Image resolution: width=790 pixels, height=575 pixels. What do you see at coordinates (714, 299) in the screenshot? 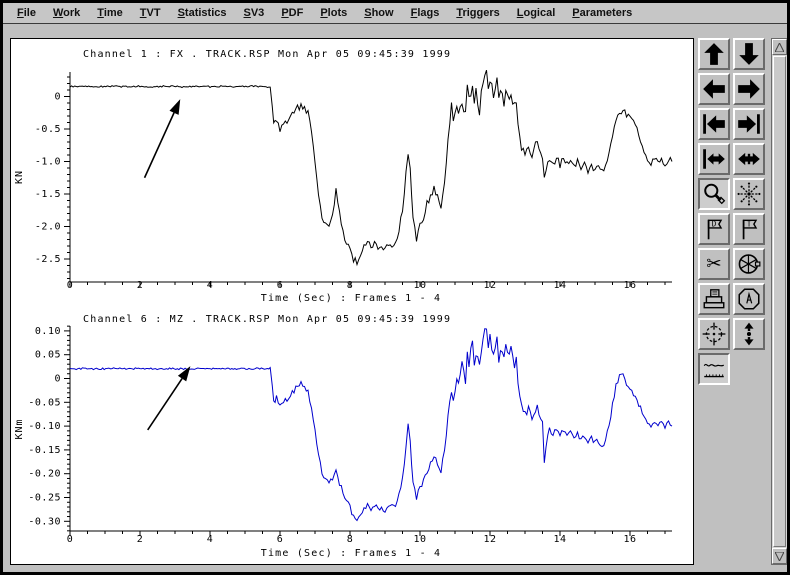
I see `print-button` at bounding box center [714, 299].